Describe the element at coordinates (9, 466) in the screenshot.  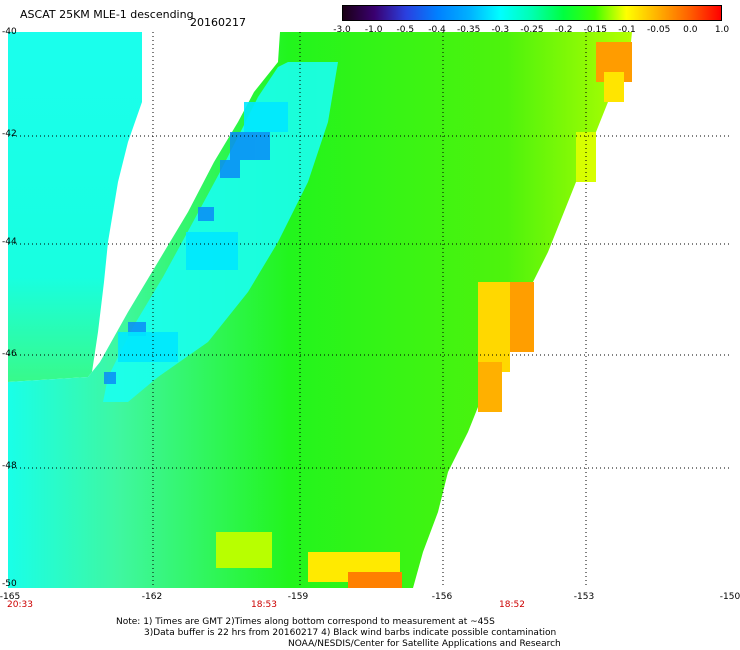
I see `latitude-label: -48` at that location.